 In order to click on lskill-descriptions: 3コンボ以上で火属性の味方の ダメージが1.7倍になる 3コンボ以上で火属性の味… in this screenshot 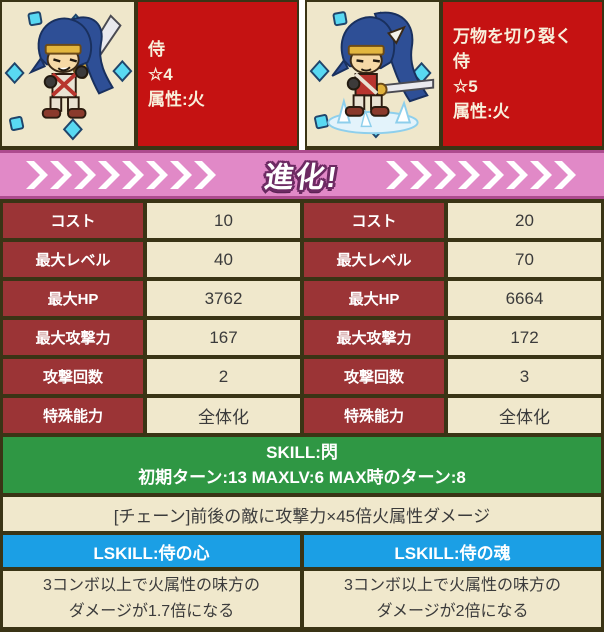, I will do `click(302, 599)`.